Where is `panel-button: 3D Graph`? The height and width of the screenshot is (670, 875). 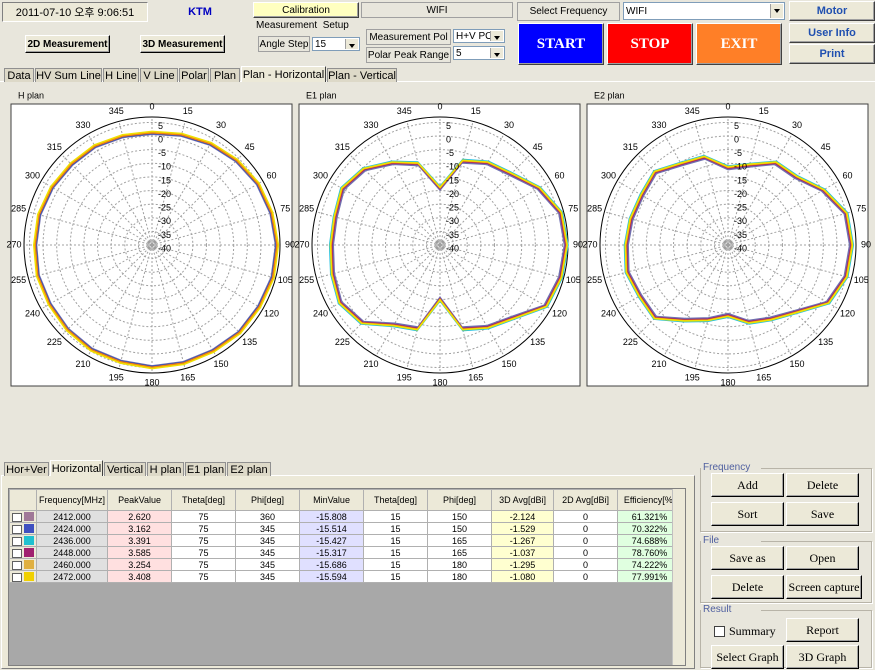 panel-button: 3D Graph is located at coordinates (822, 657).